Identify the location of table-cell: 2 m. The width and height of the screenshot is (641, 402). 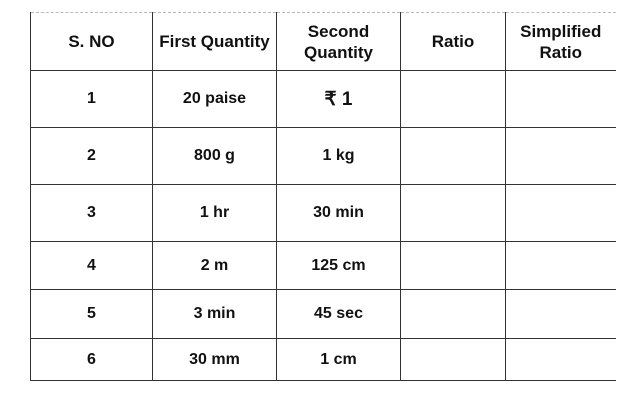
(214, 265).